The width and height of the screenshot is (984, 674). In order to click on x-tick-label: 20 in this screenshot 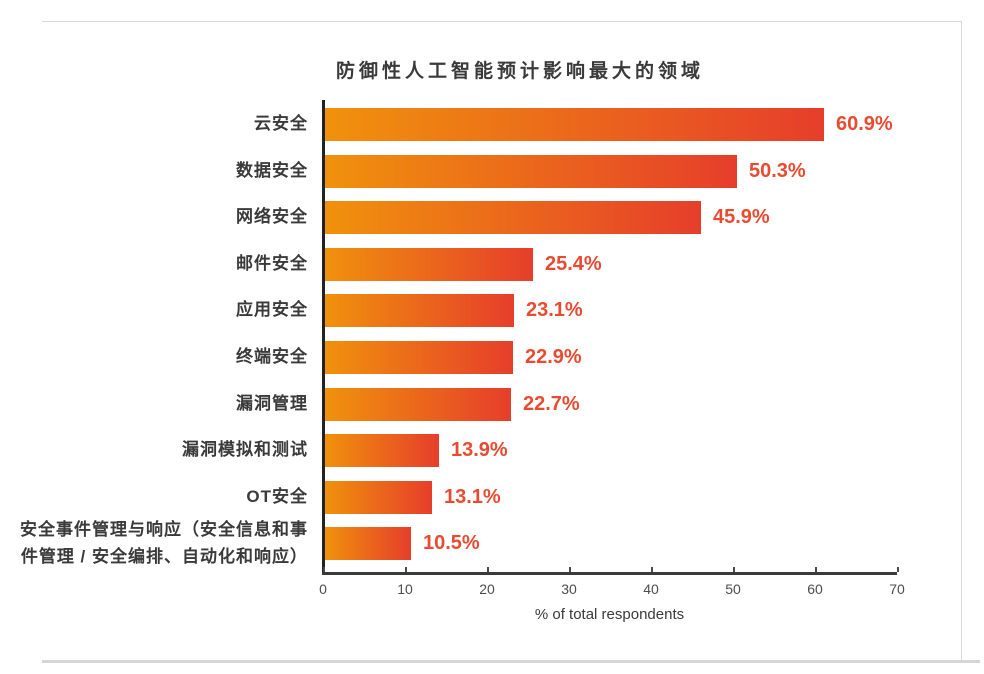, I will do `click(487, 589)`.